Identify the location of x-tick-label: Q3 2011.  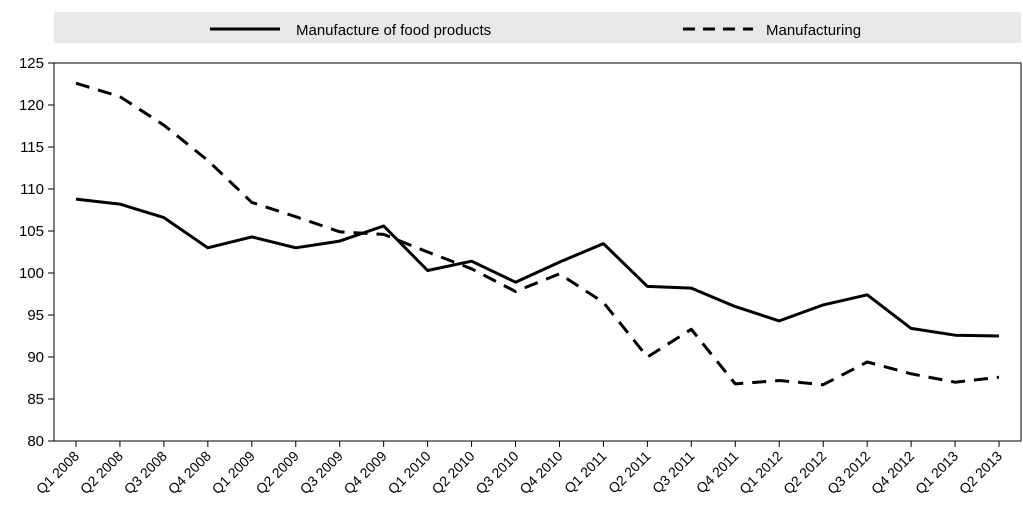
(673, 472).